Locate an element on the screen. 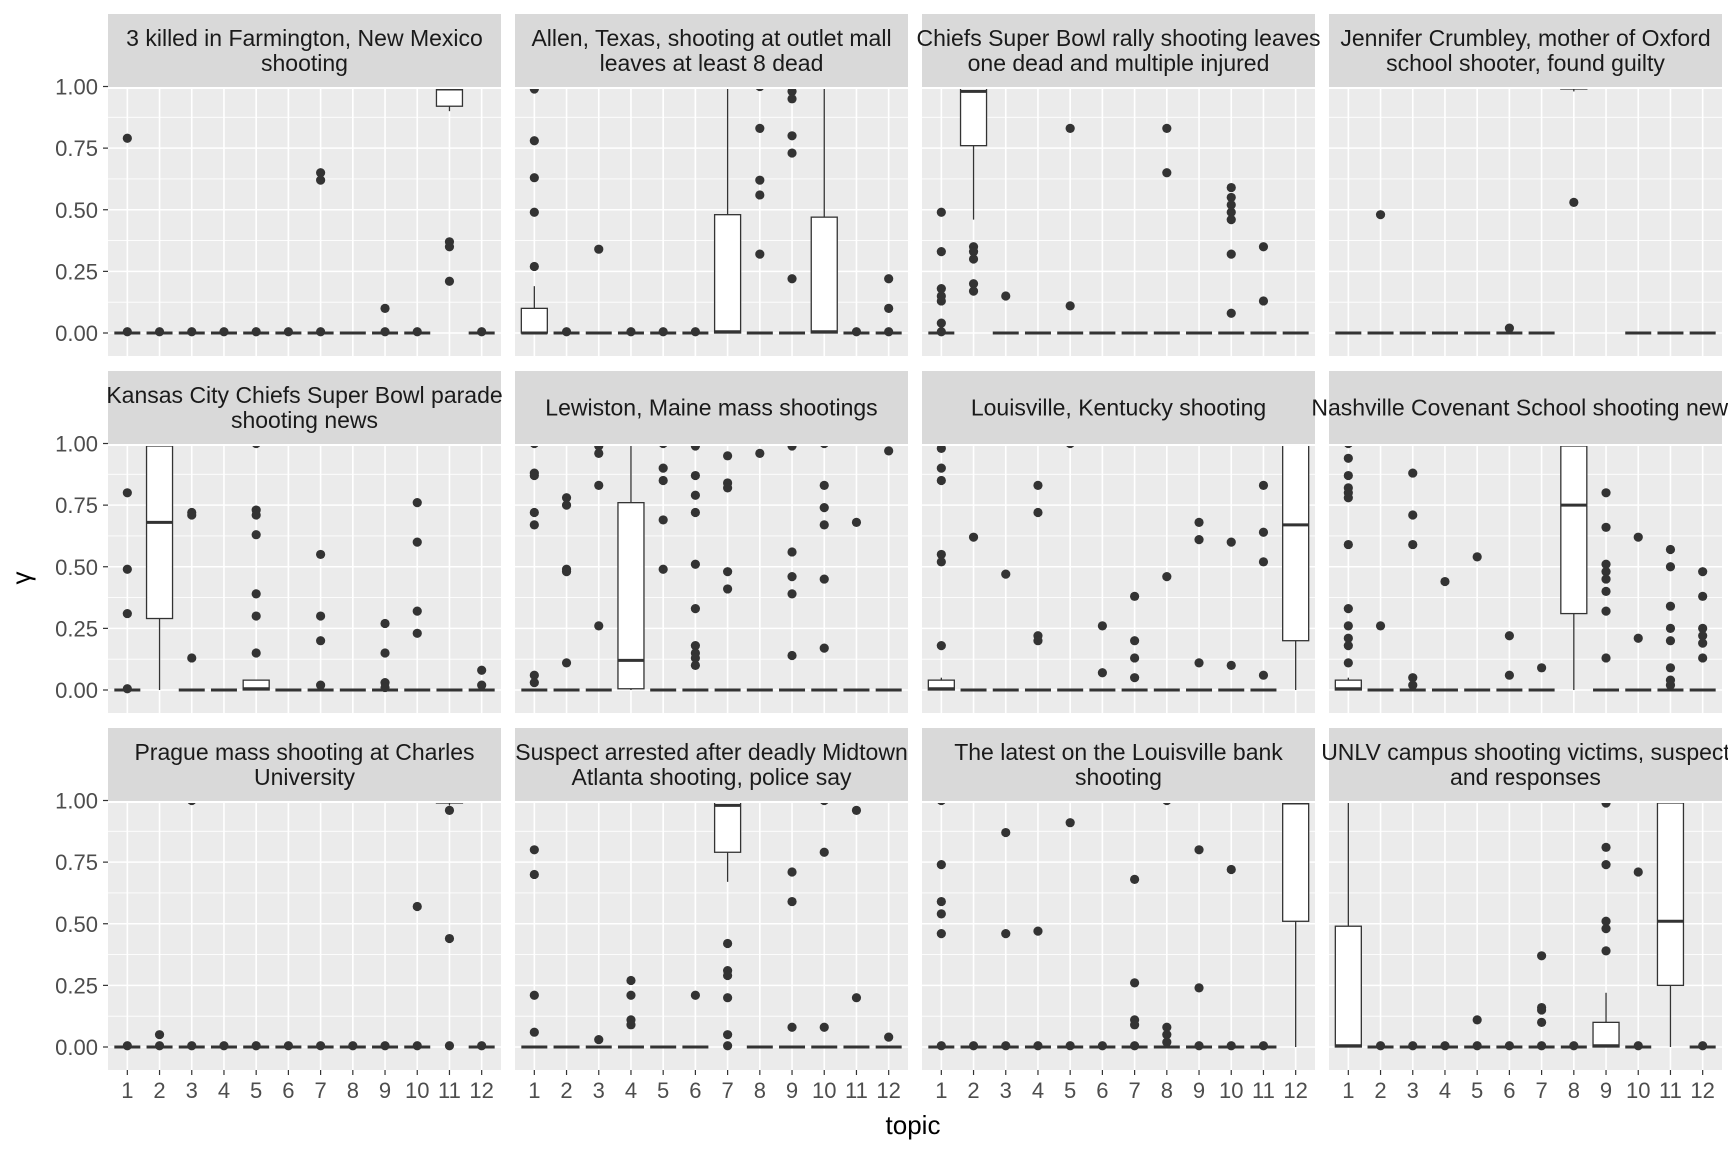 The width and height of the screenshot is (1728, 1152). facet-title: leaves at least 8 dead is located at coordinates (712, 63).